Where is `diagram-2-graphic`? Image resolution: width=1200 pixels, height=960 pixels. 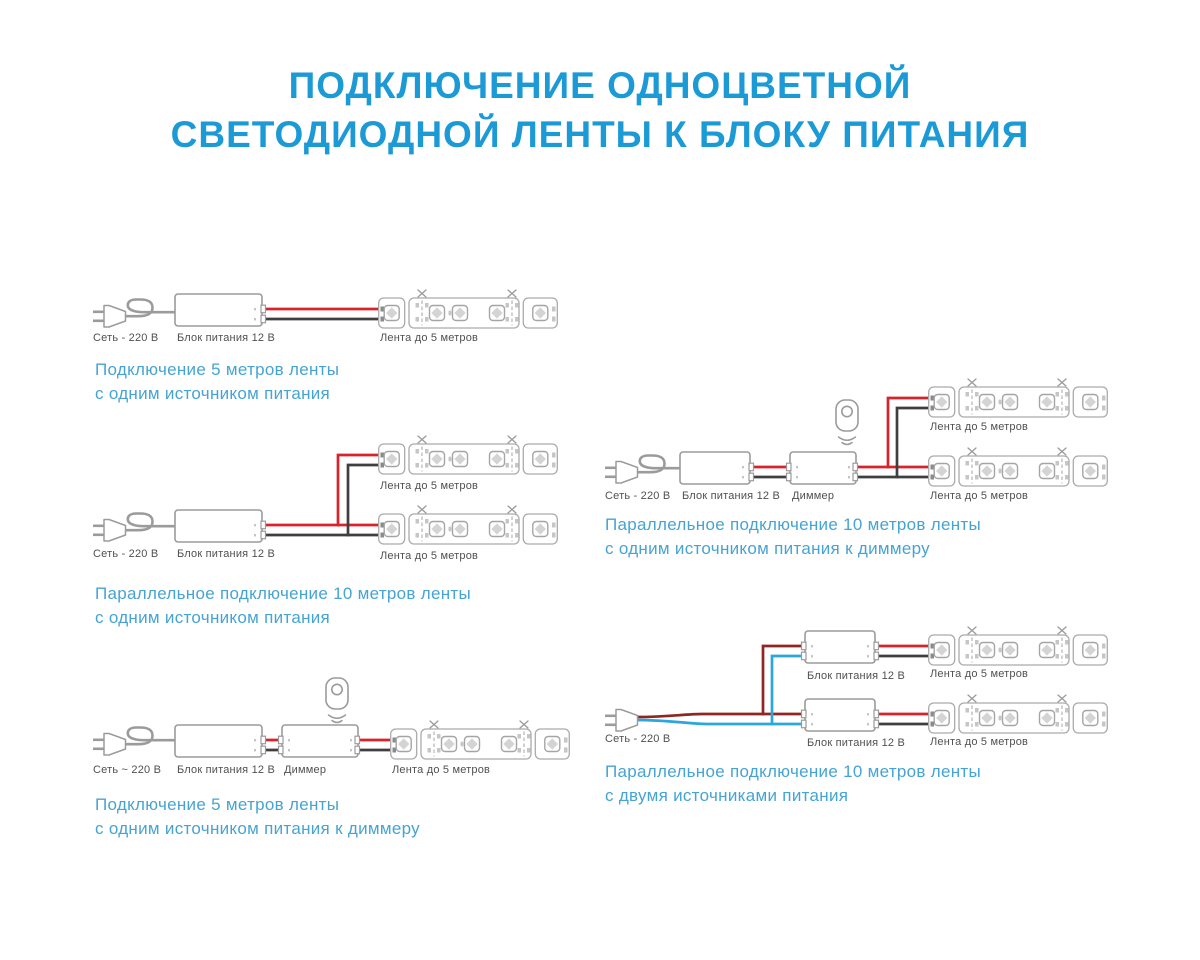 diagram-2-graphic is located at coordinates (325, 490).